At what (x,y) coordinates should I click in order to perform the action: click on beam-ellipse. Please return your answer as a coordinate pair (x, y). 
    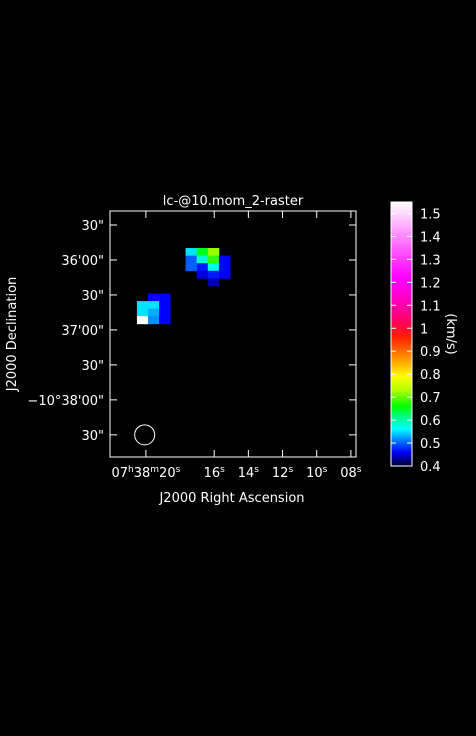
    Looking at the image, I should click on (145, 435).